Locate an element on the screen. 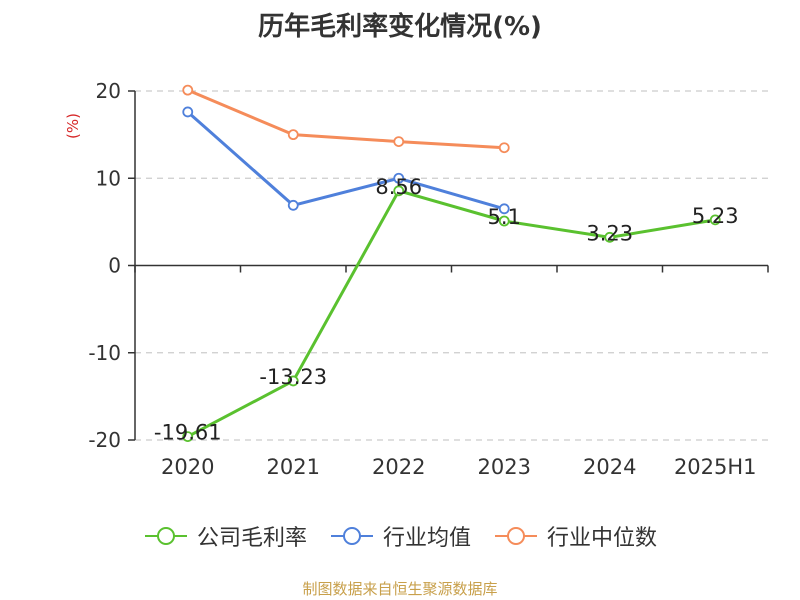 This screenshot has width=800, height=600. legend-label-company: 公司毛利率 is located at coordinates (251, 538).